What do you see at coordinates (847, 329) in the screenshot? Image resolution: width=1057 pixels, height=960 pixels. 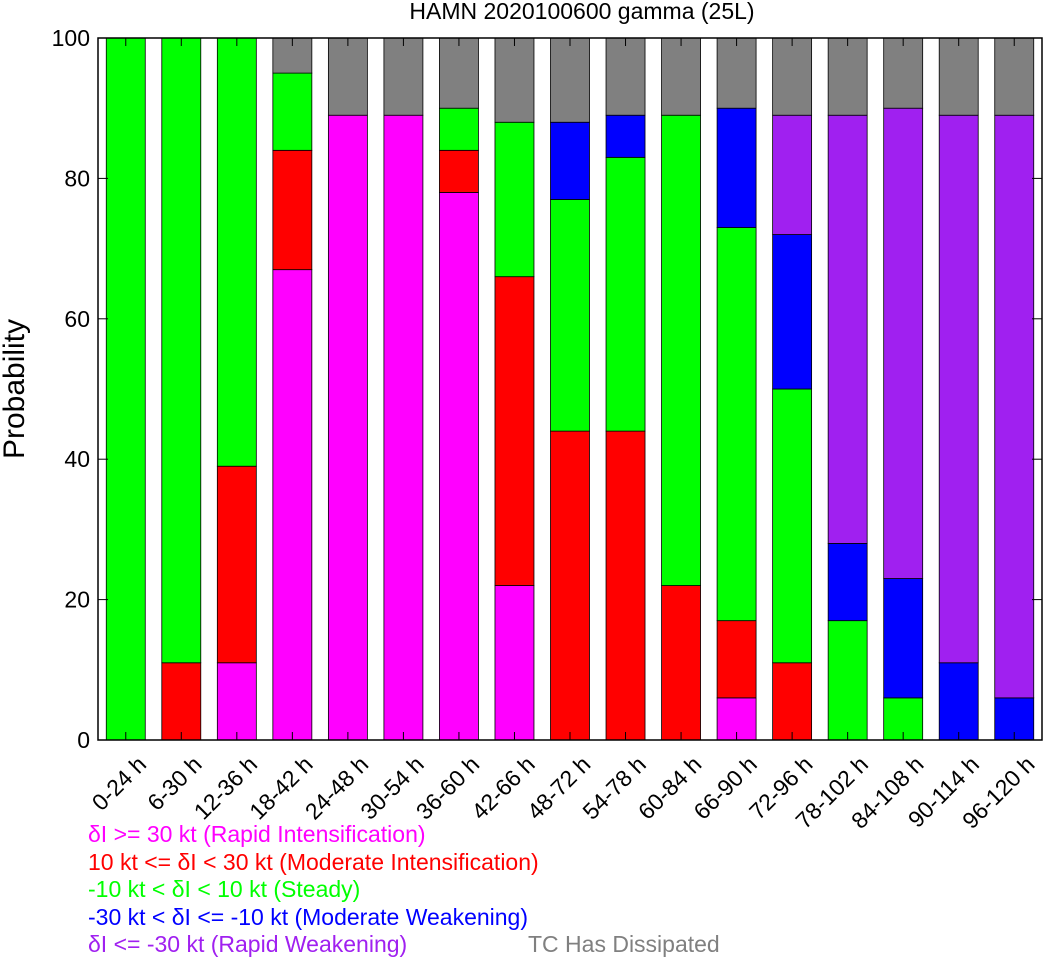 I see `bar-segment-78-102-h-s4` at bounding box center [847, 329].